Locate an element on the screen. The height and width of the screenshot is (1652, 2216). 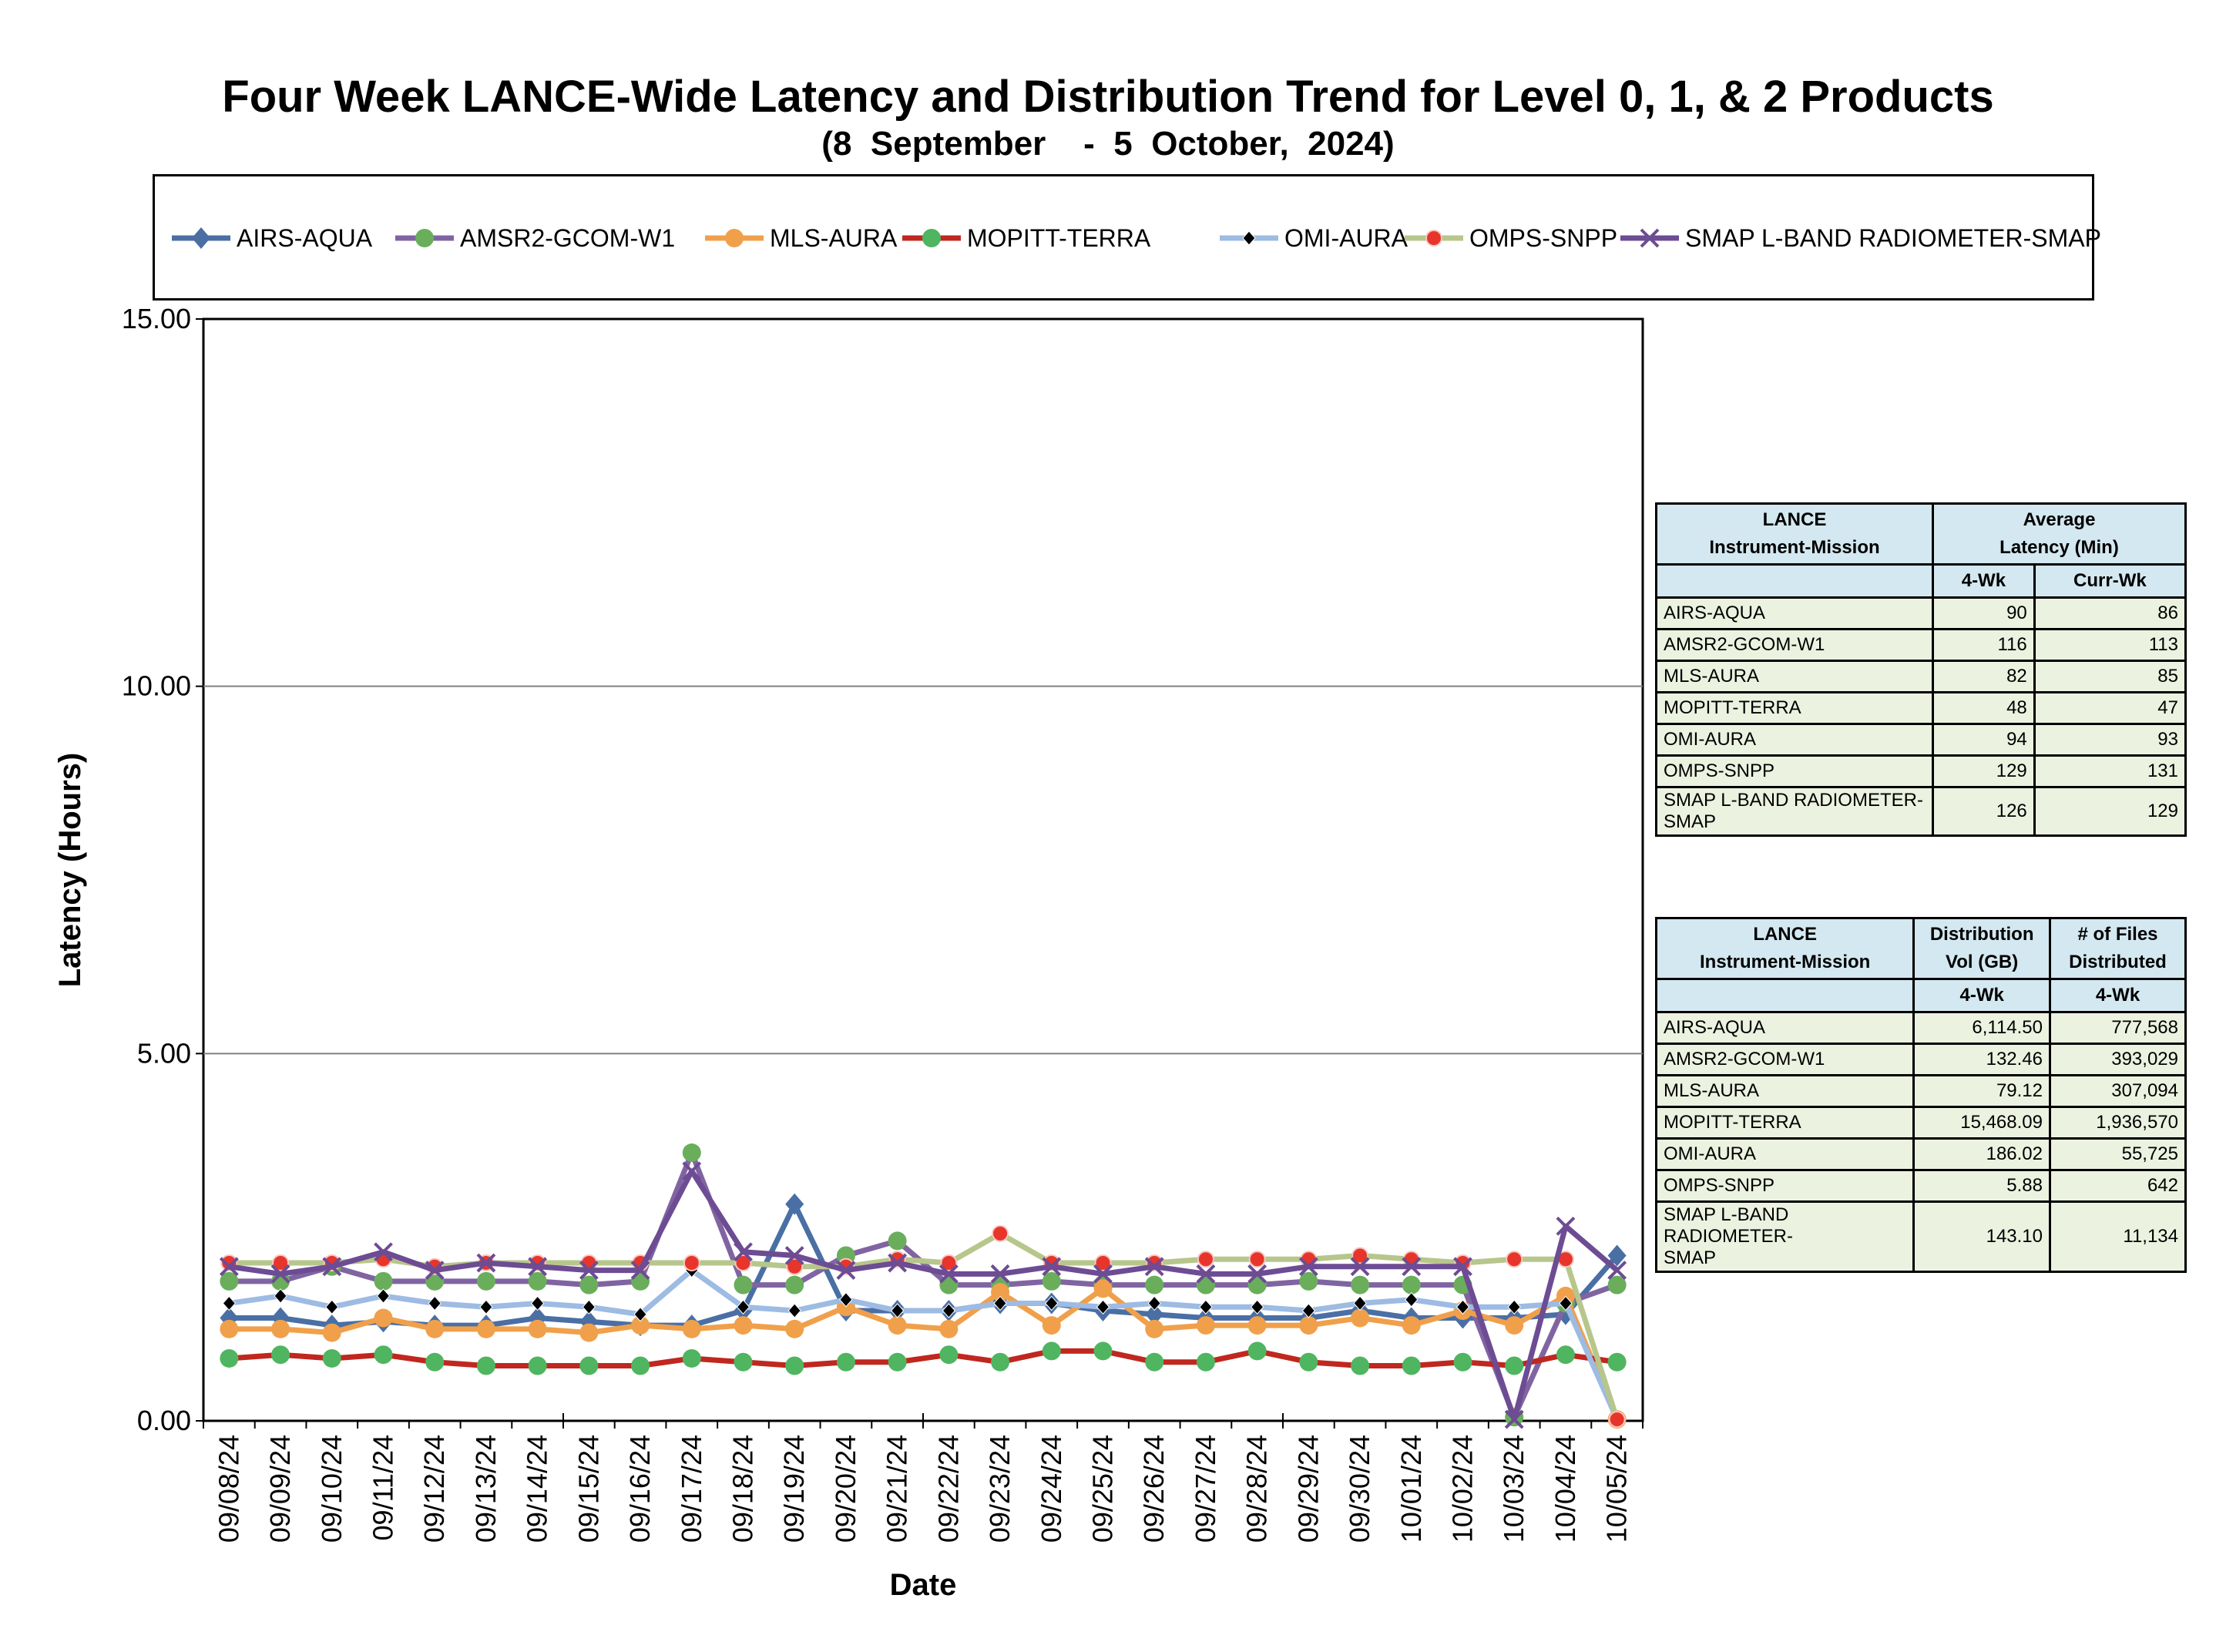
x-tick-label: 09/27/24 is located at coordinates (1205, 1489).